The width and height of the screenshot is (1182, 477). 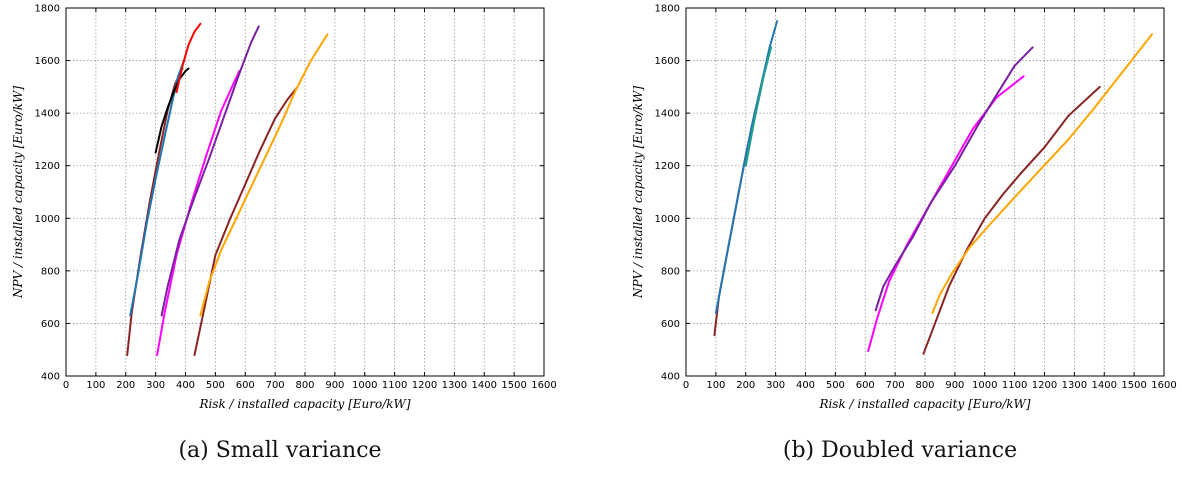 I want to click on chart-b-caption: (b) Doubled variance, so click(x=900, y=450).